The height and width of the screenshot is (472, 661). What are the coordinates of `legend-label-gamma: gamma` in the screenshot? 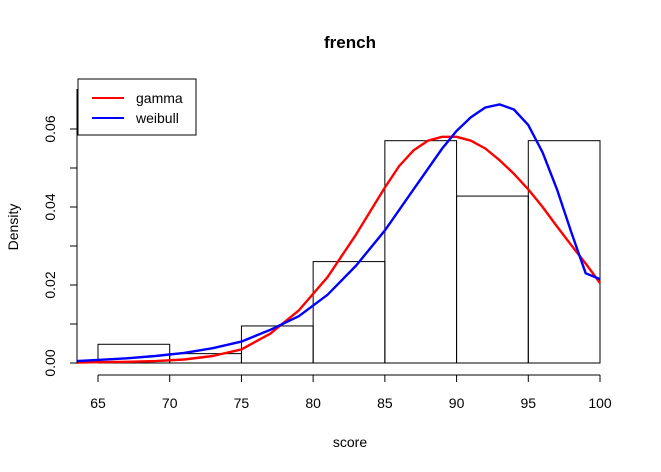 It's located at (159, 98).